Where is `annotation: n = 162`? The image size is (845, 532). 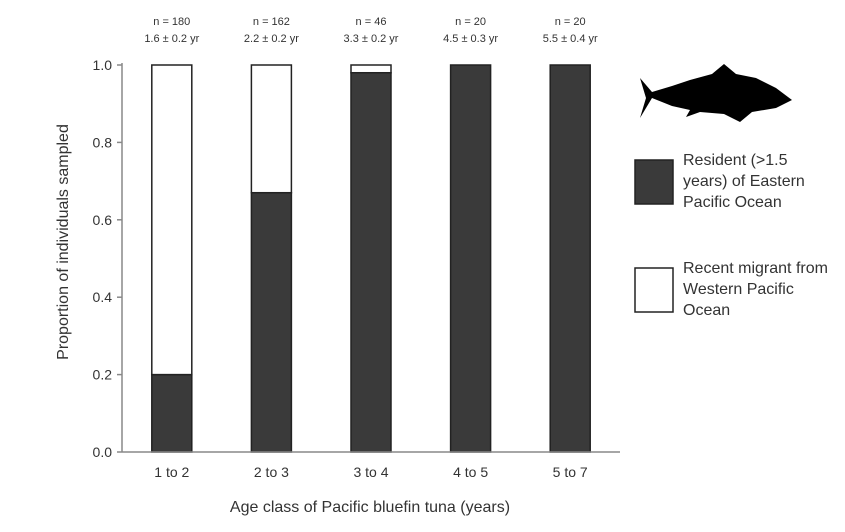
annotation: n = 162 is located at coordinates (271, 22).